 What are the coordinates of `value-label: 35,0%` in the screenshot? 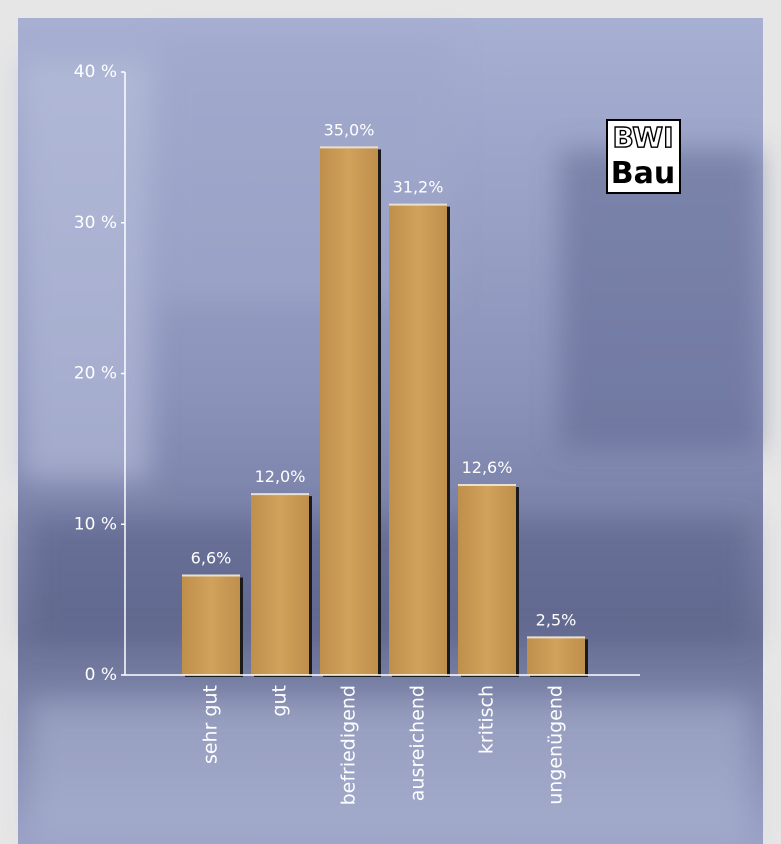 It's located at (349, 129).